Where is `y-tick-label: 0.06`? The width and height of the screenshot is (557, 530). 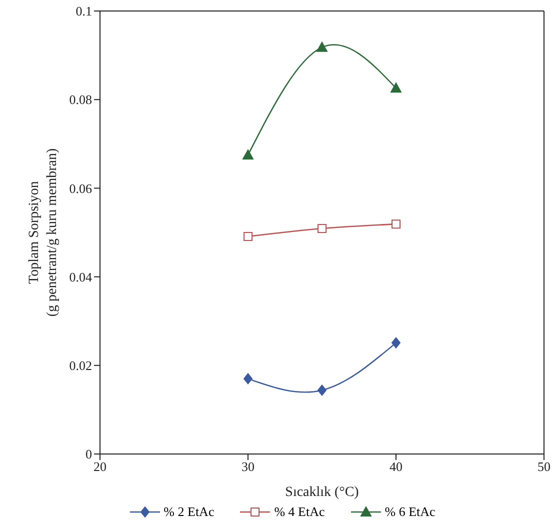 y-tick-label: 0.06 is located at coordinates (80, 188).